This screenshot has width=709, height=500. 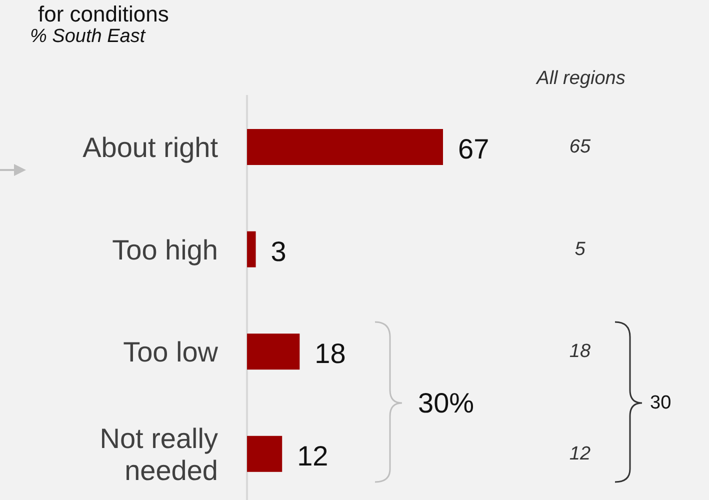 I want to click on y-tick-label: Too low, so click(x=171, y=352).